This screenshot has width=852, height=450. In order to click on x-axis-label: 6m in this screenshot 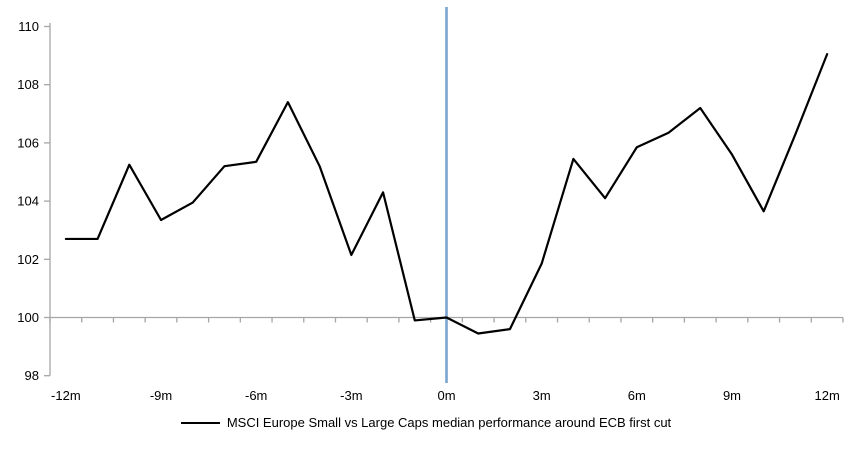, I will do `click(637, 395)`.